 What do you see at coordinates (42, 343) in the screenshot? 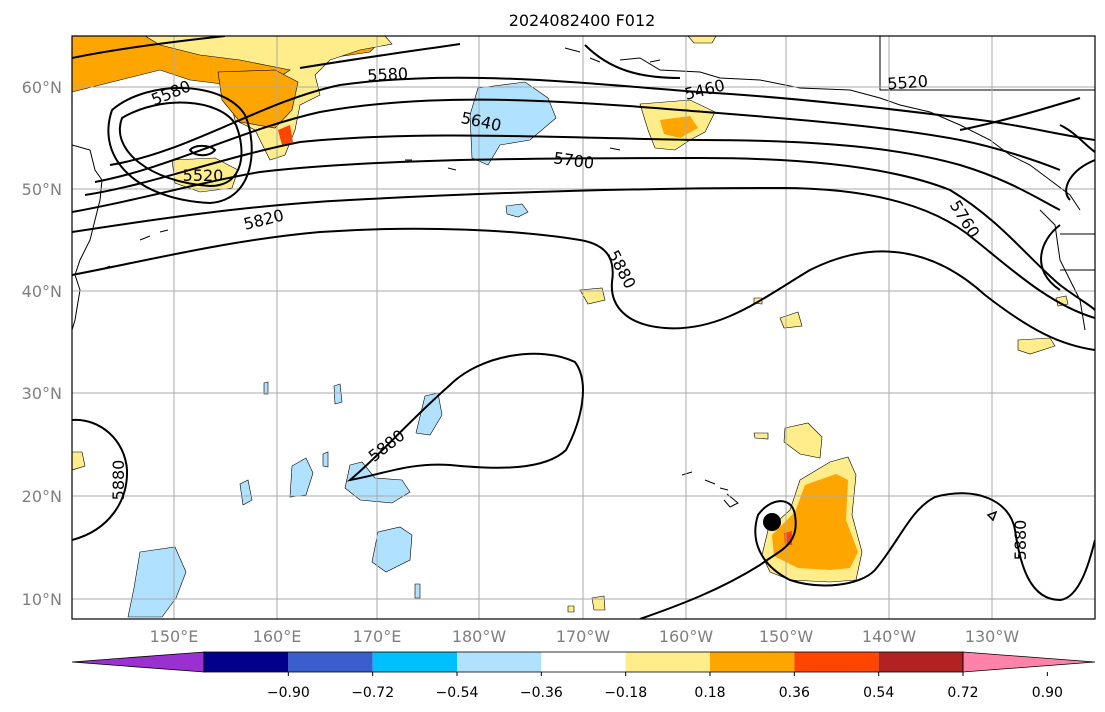
I see `latitude-labels: 10°N 20°N 30°N 40°N 50°N 60°N` at bounding box center [42, 343].